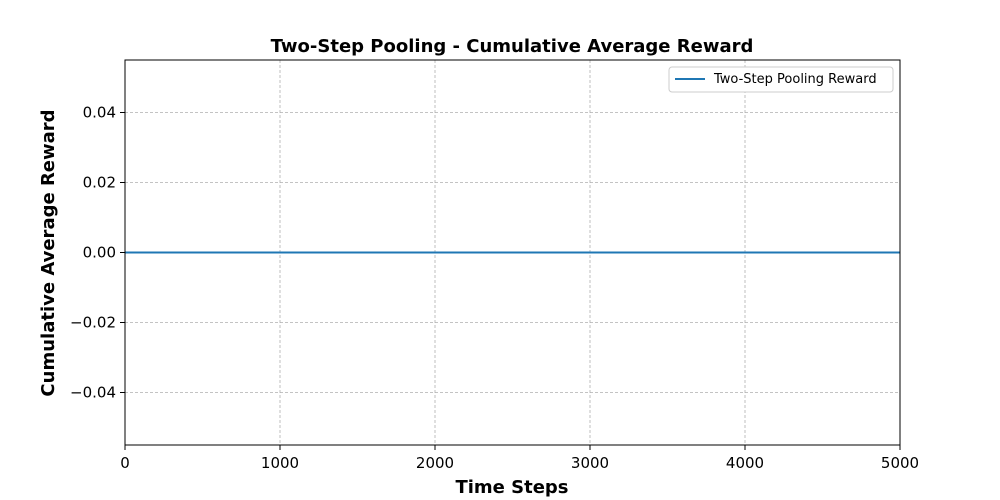  Describe the element at coordinates (93, 323) in the screenshot. I see `y-tick-label: −0.02` at that location.